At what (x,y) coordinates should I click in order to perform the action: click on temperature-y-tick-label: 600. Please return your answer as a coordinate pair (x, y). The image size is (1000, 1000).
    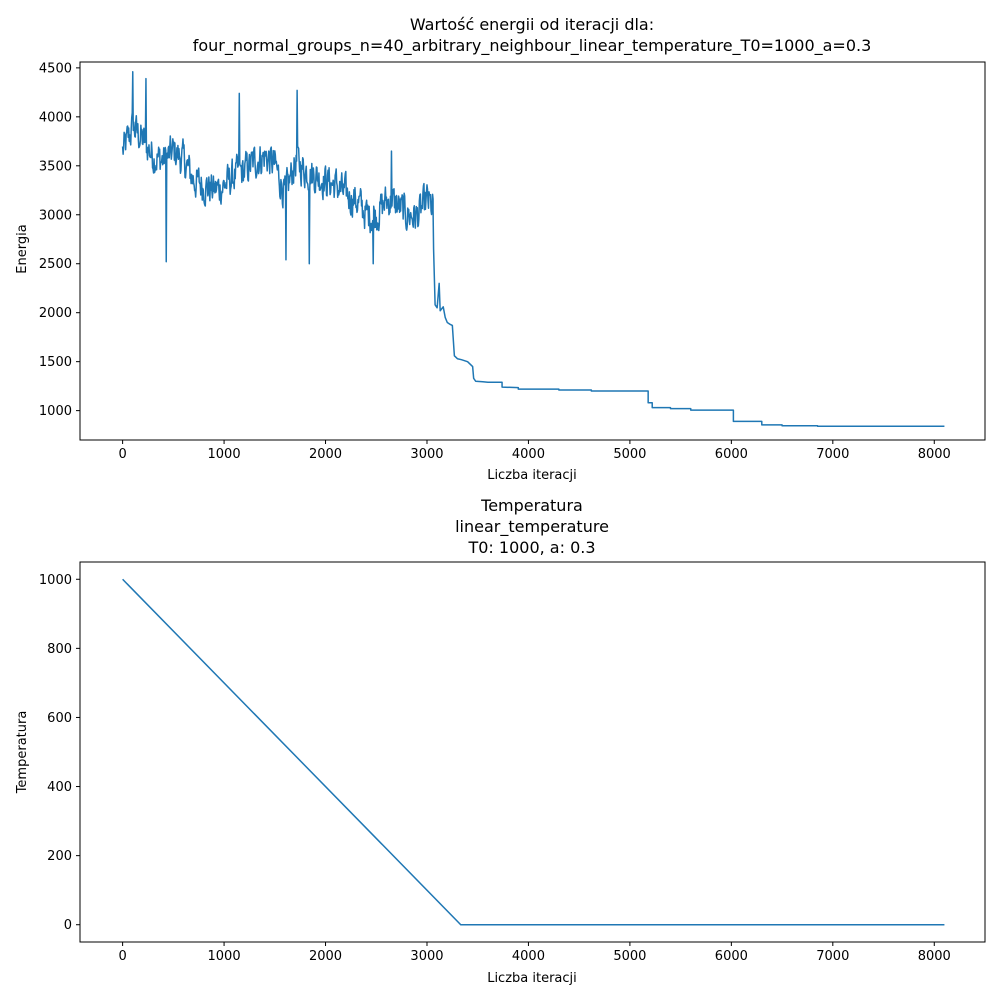
    Looking at the image, I should click on (59, 718).